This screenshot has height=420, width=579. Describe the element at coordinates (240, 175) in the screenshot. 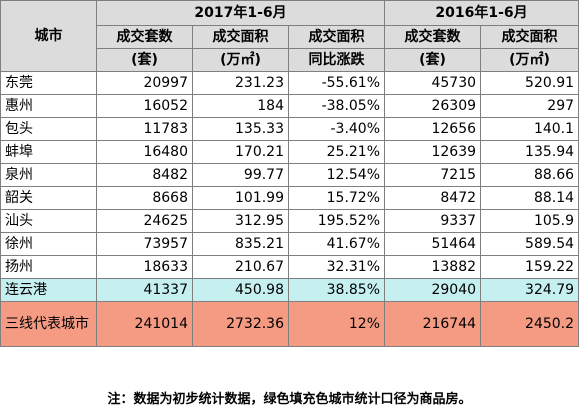

I see `area-2017-cell: 99.77` at that location.